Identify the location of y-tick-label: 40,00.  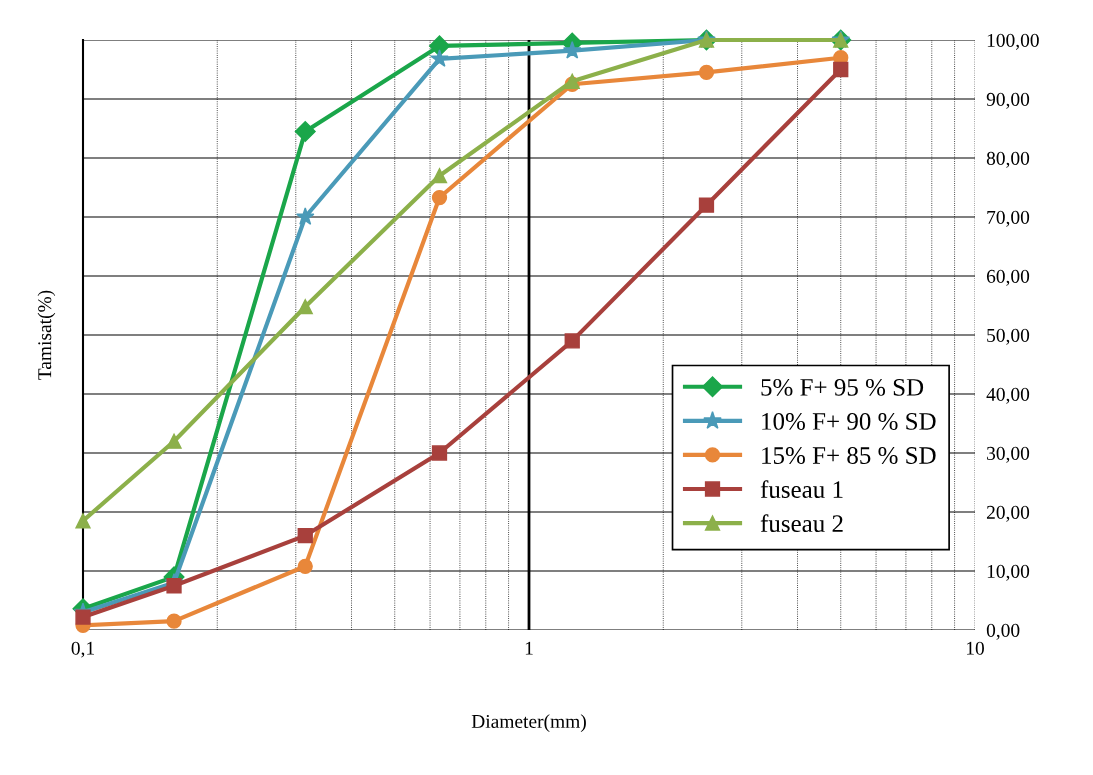
(1008, 395).